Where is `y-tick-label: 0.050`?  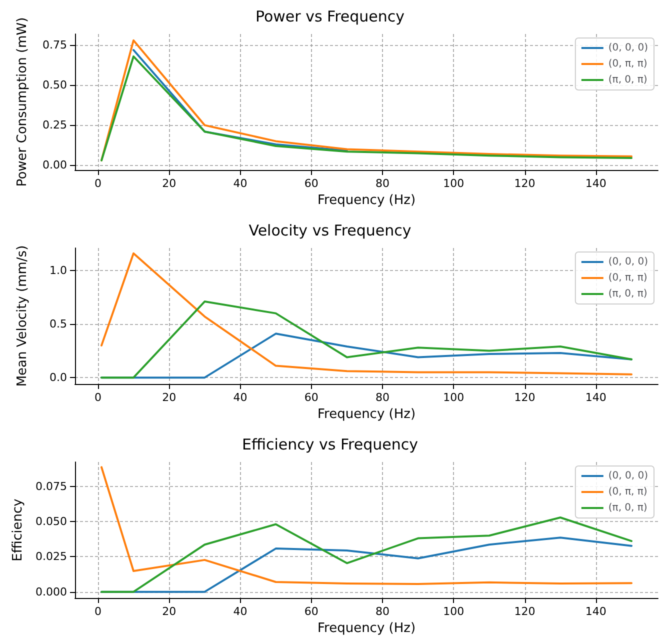 y-tick-label: 0.050 is located at coordinates (51, 521).